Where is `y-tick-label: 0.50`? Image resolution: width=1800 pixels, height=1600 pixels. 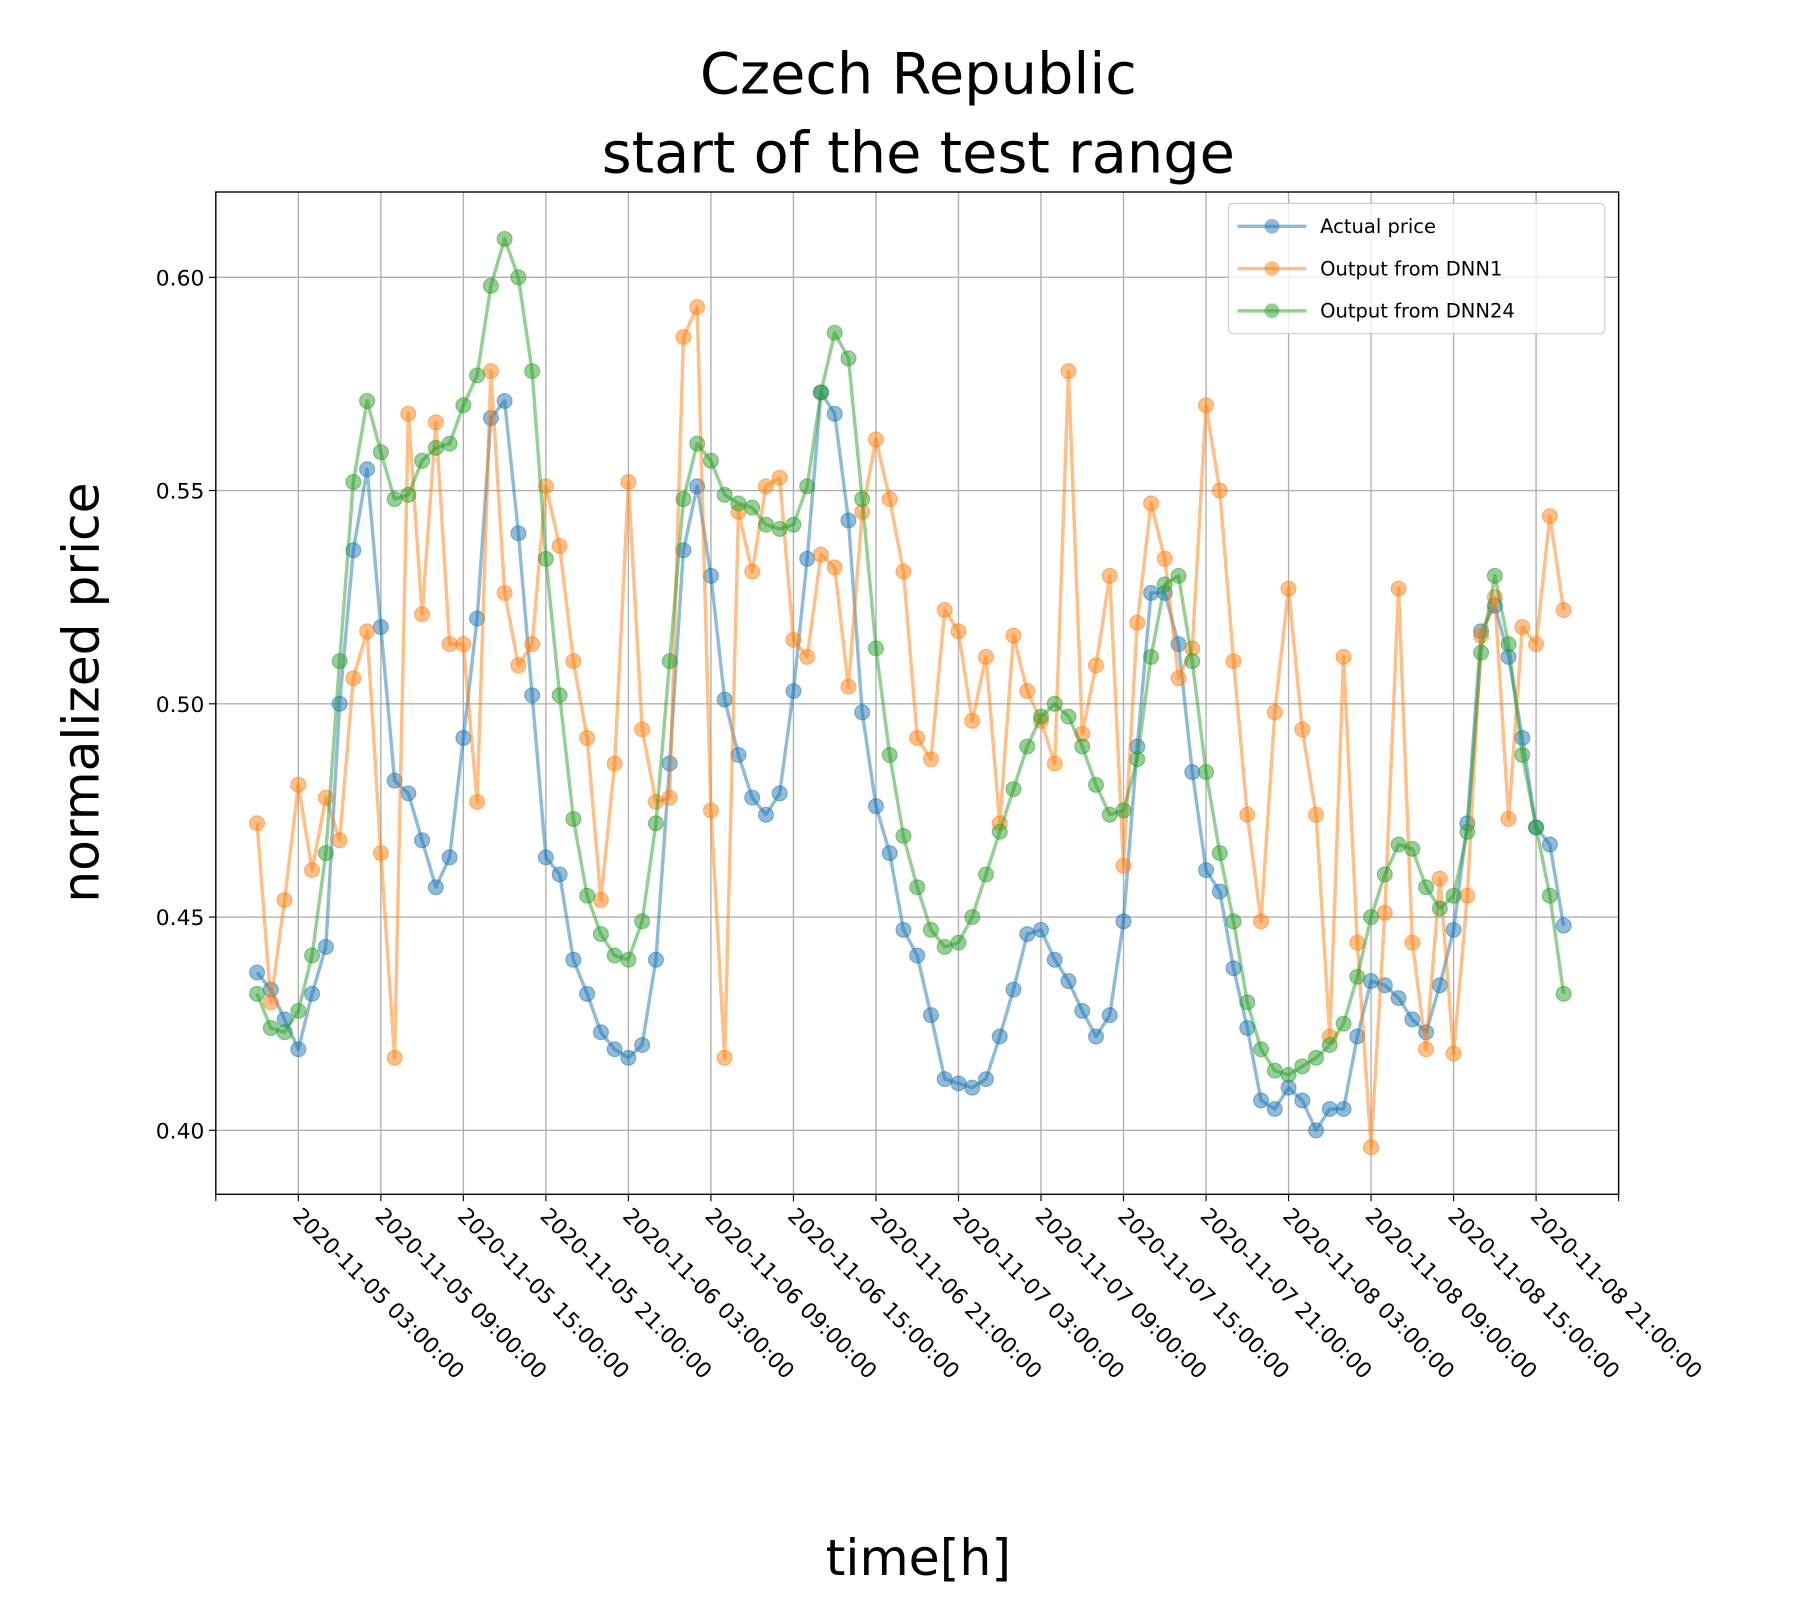 y-tick-label: 0.50 is located at coordinates (180, 705).